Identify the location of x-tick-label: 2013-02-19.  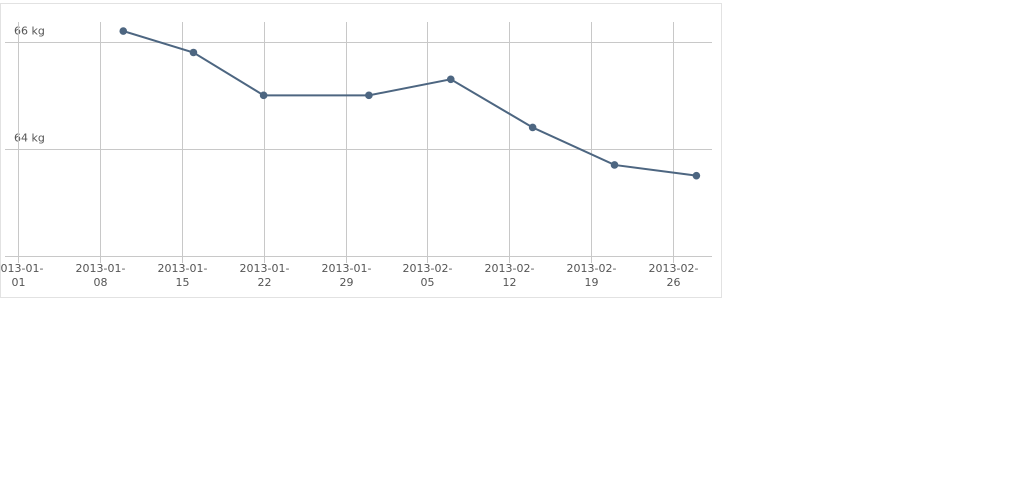
(592, 275).